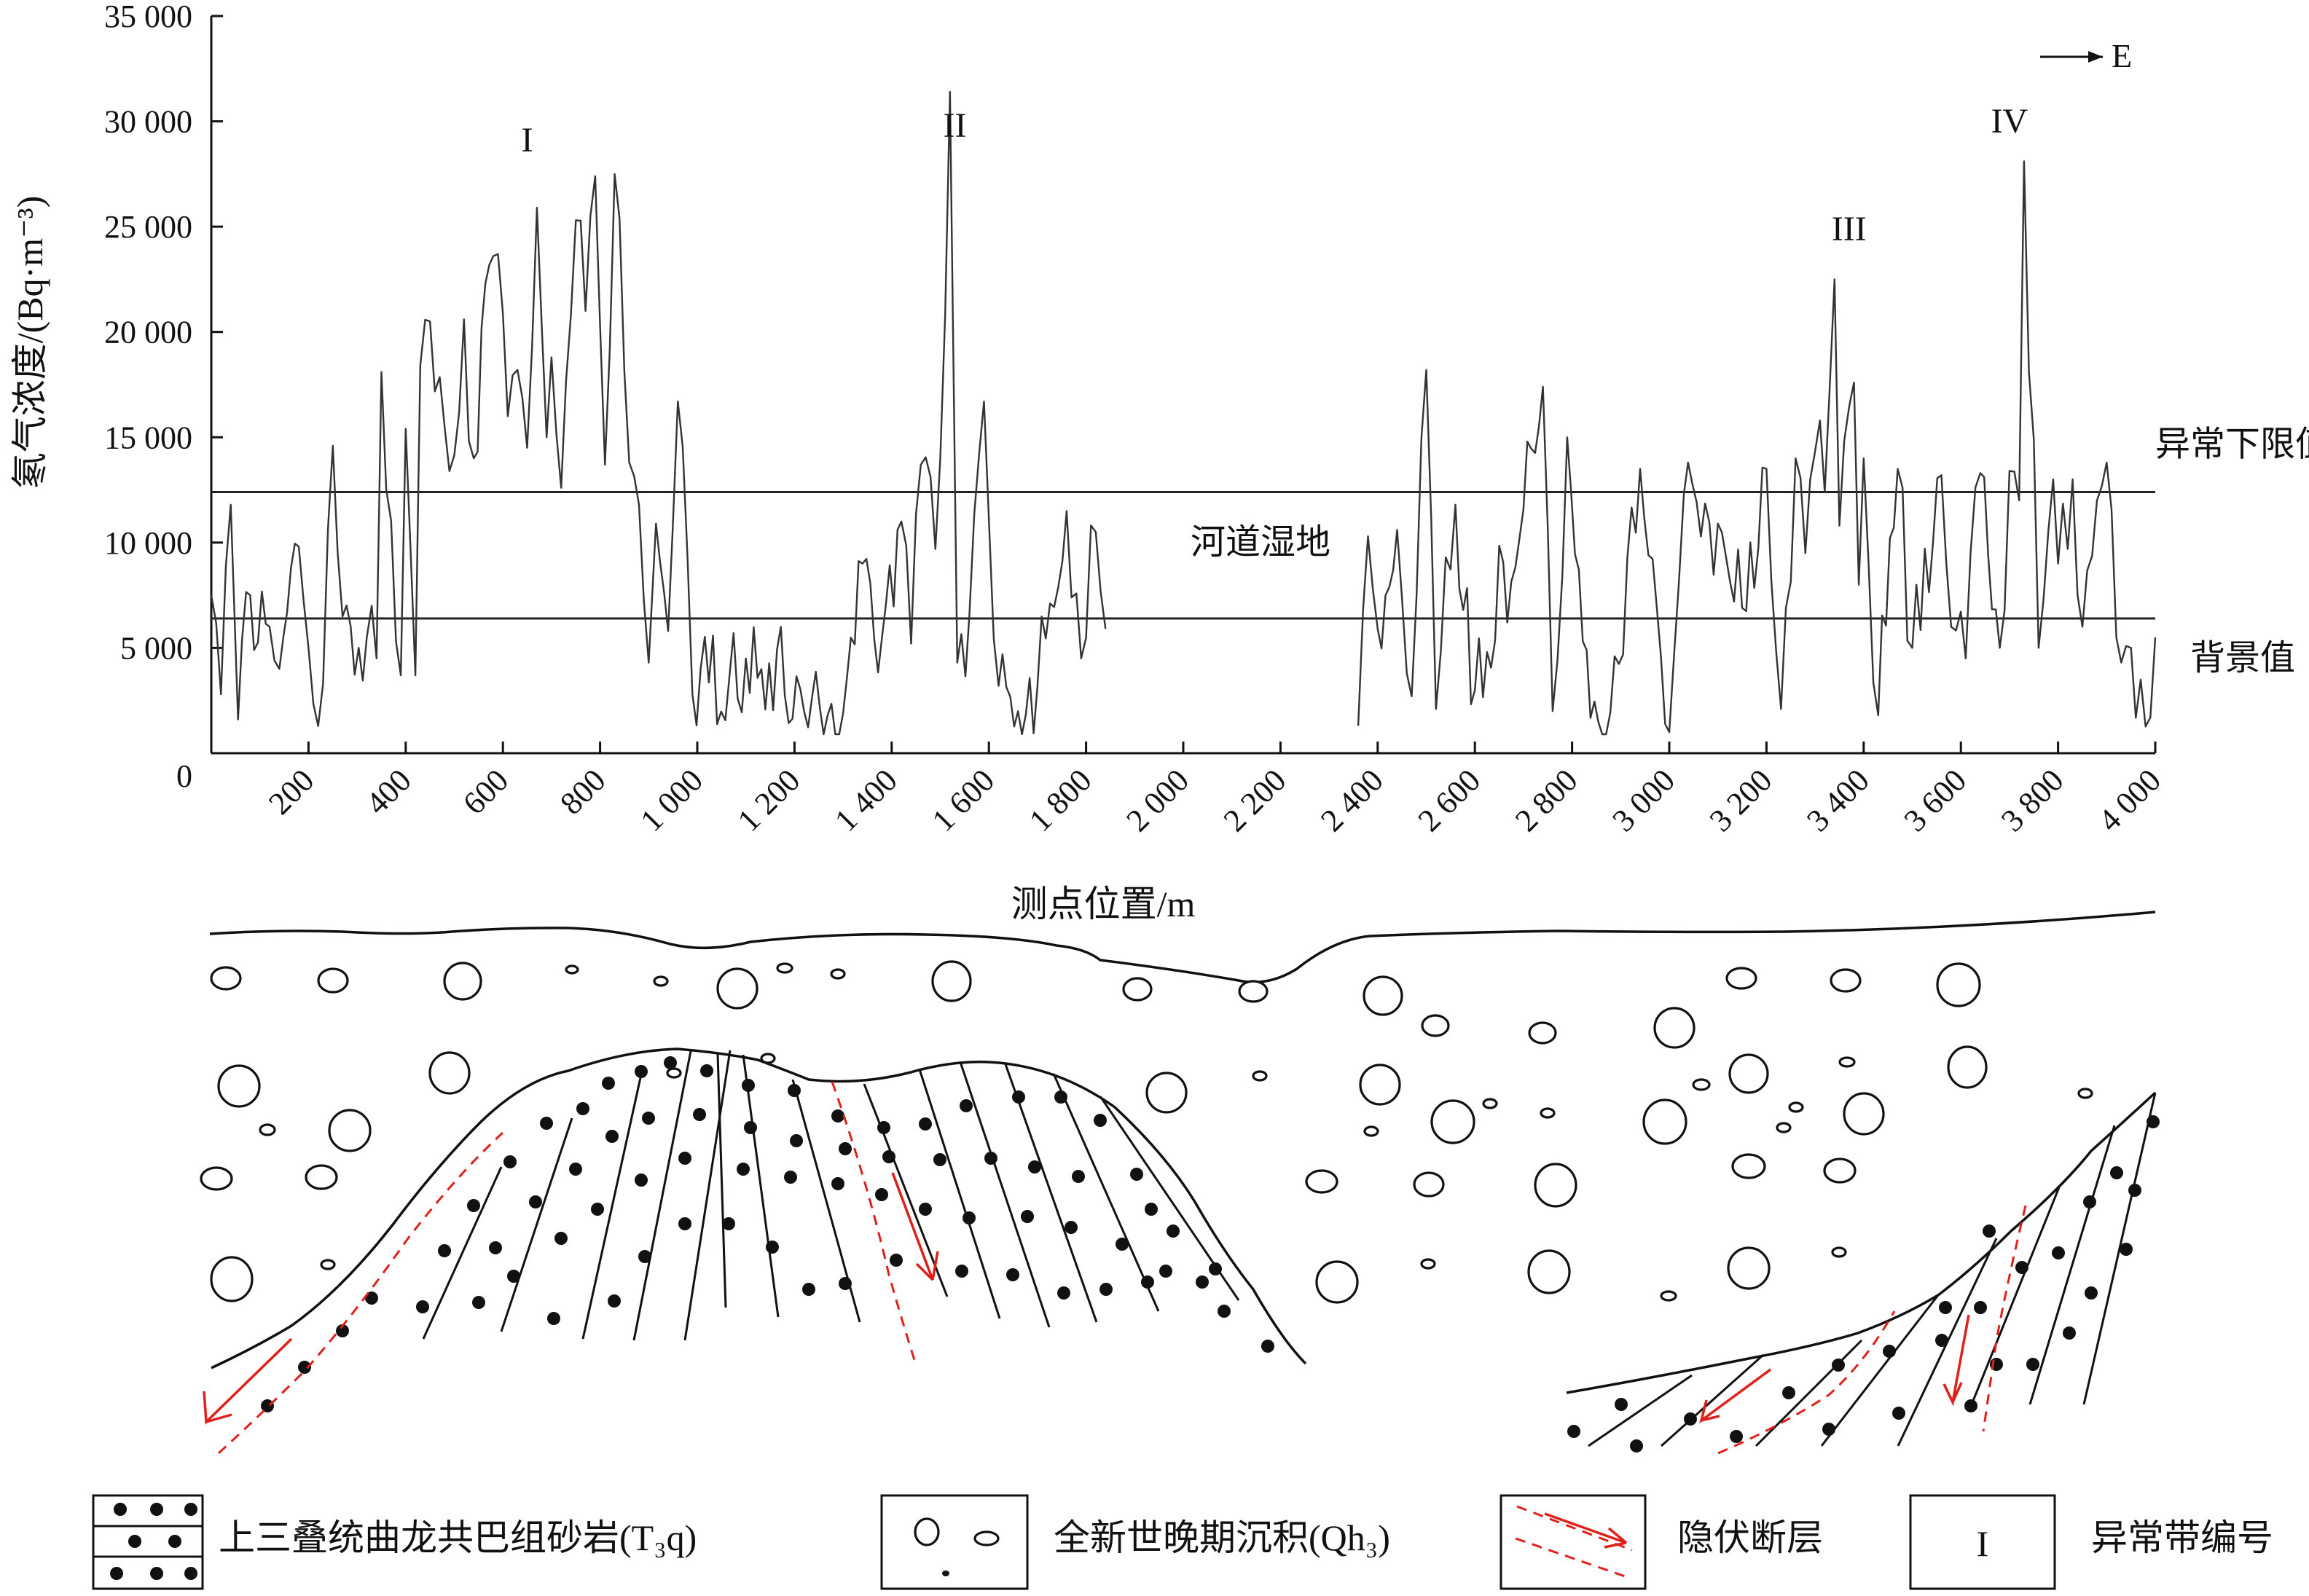 This screenshot has height=1596, width=2309. I want to click on legend-fault-arrow, so click(1586, 1530).